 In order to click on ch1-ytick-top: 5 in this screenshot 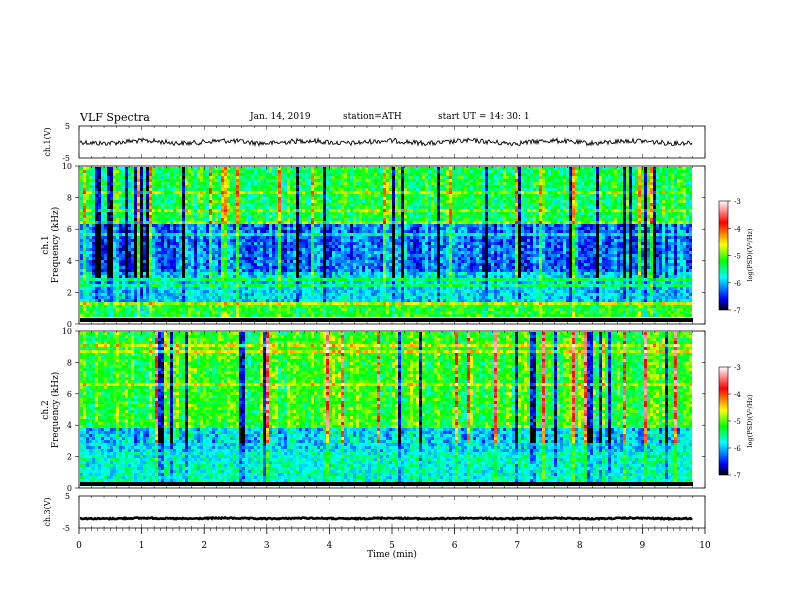, I will do `click(67, 126)`.